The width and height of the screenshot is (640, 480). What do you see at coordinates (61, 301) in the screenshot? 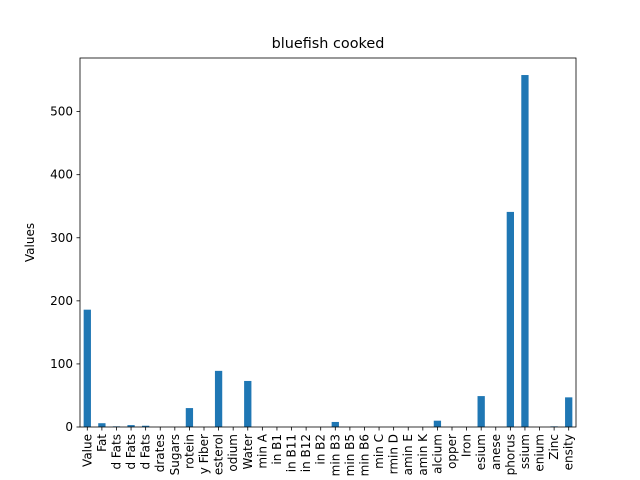
I see `y-tick-label: 200` at bounding box center [61, 301].